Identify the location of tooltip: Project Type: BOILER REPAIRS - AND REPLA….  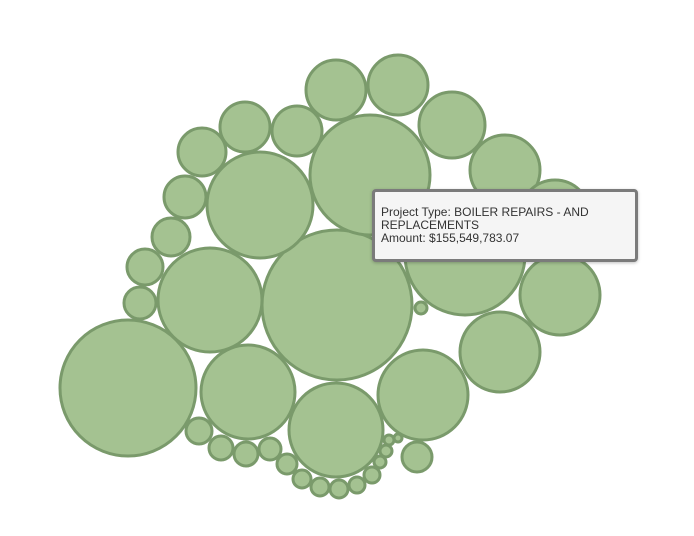
(505, 225).